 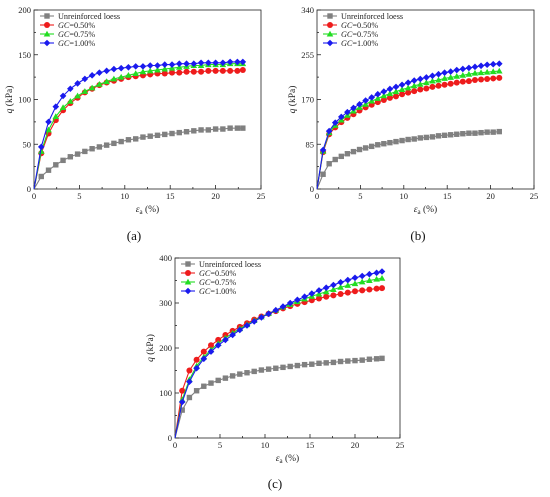 What do you see at coordinates (265, 445) in the screenshot?
I see `x-tick-label: 10` at bounding box center [265, 445].